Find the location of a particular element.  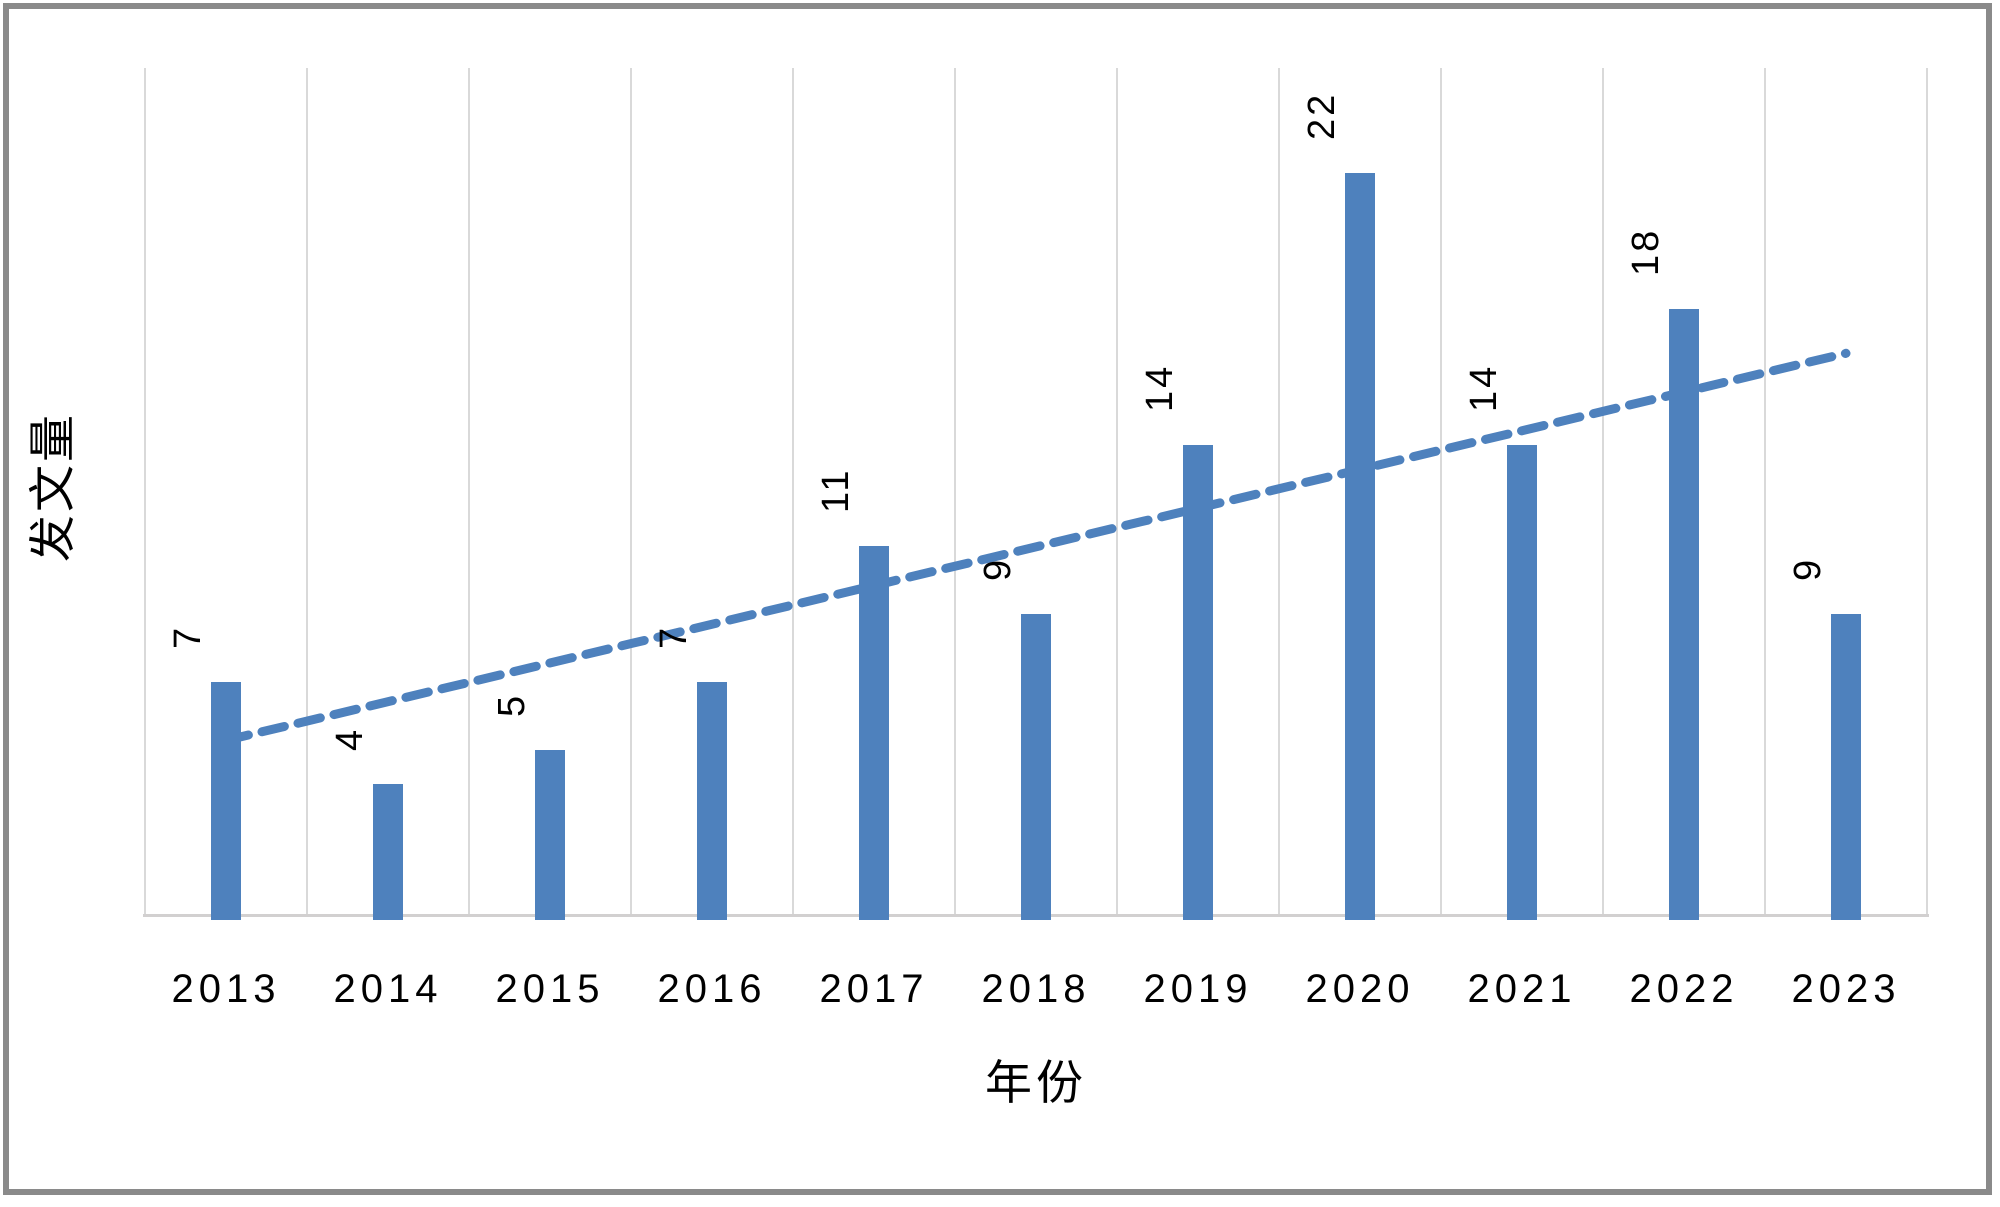

y-axis-title: 发文量 is located at coordinates (53, 487).